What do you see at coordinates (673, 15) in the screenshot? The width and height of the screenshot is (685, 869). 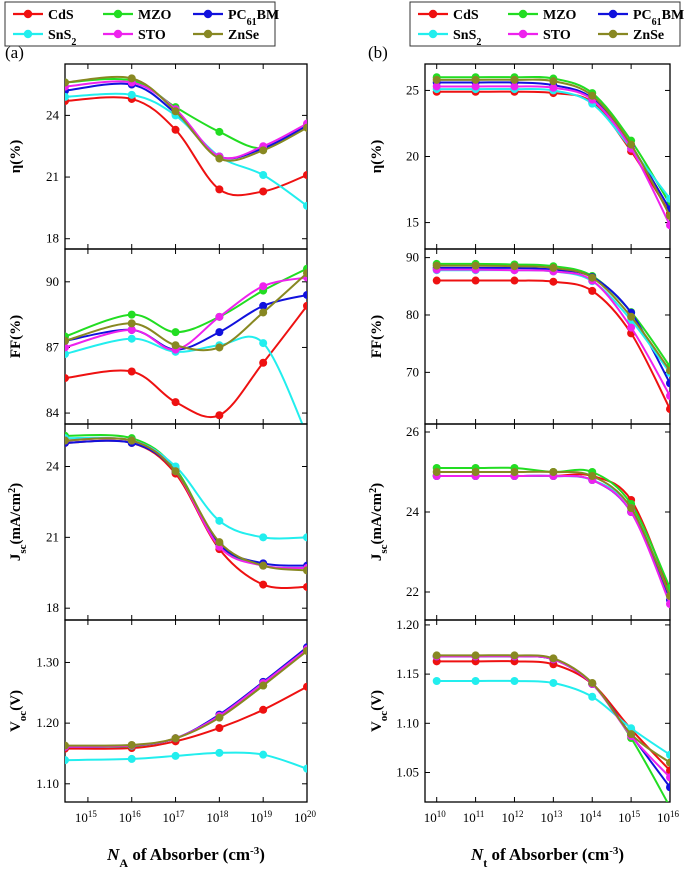 I see `legend-label-tail: BM` at bounding box center [673, 15].